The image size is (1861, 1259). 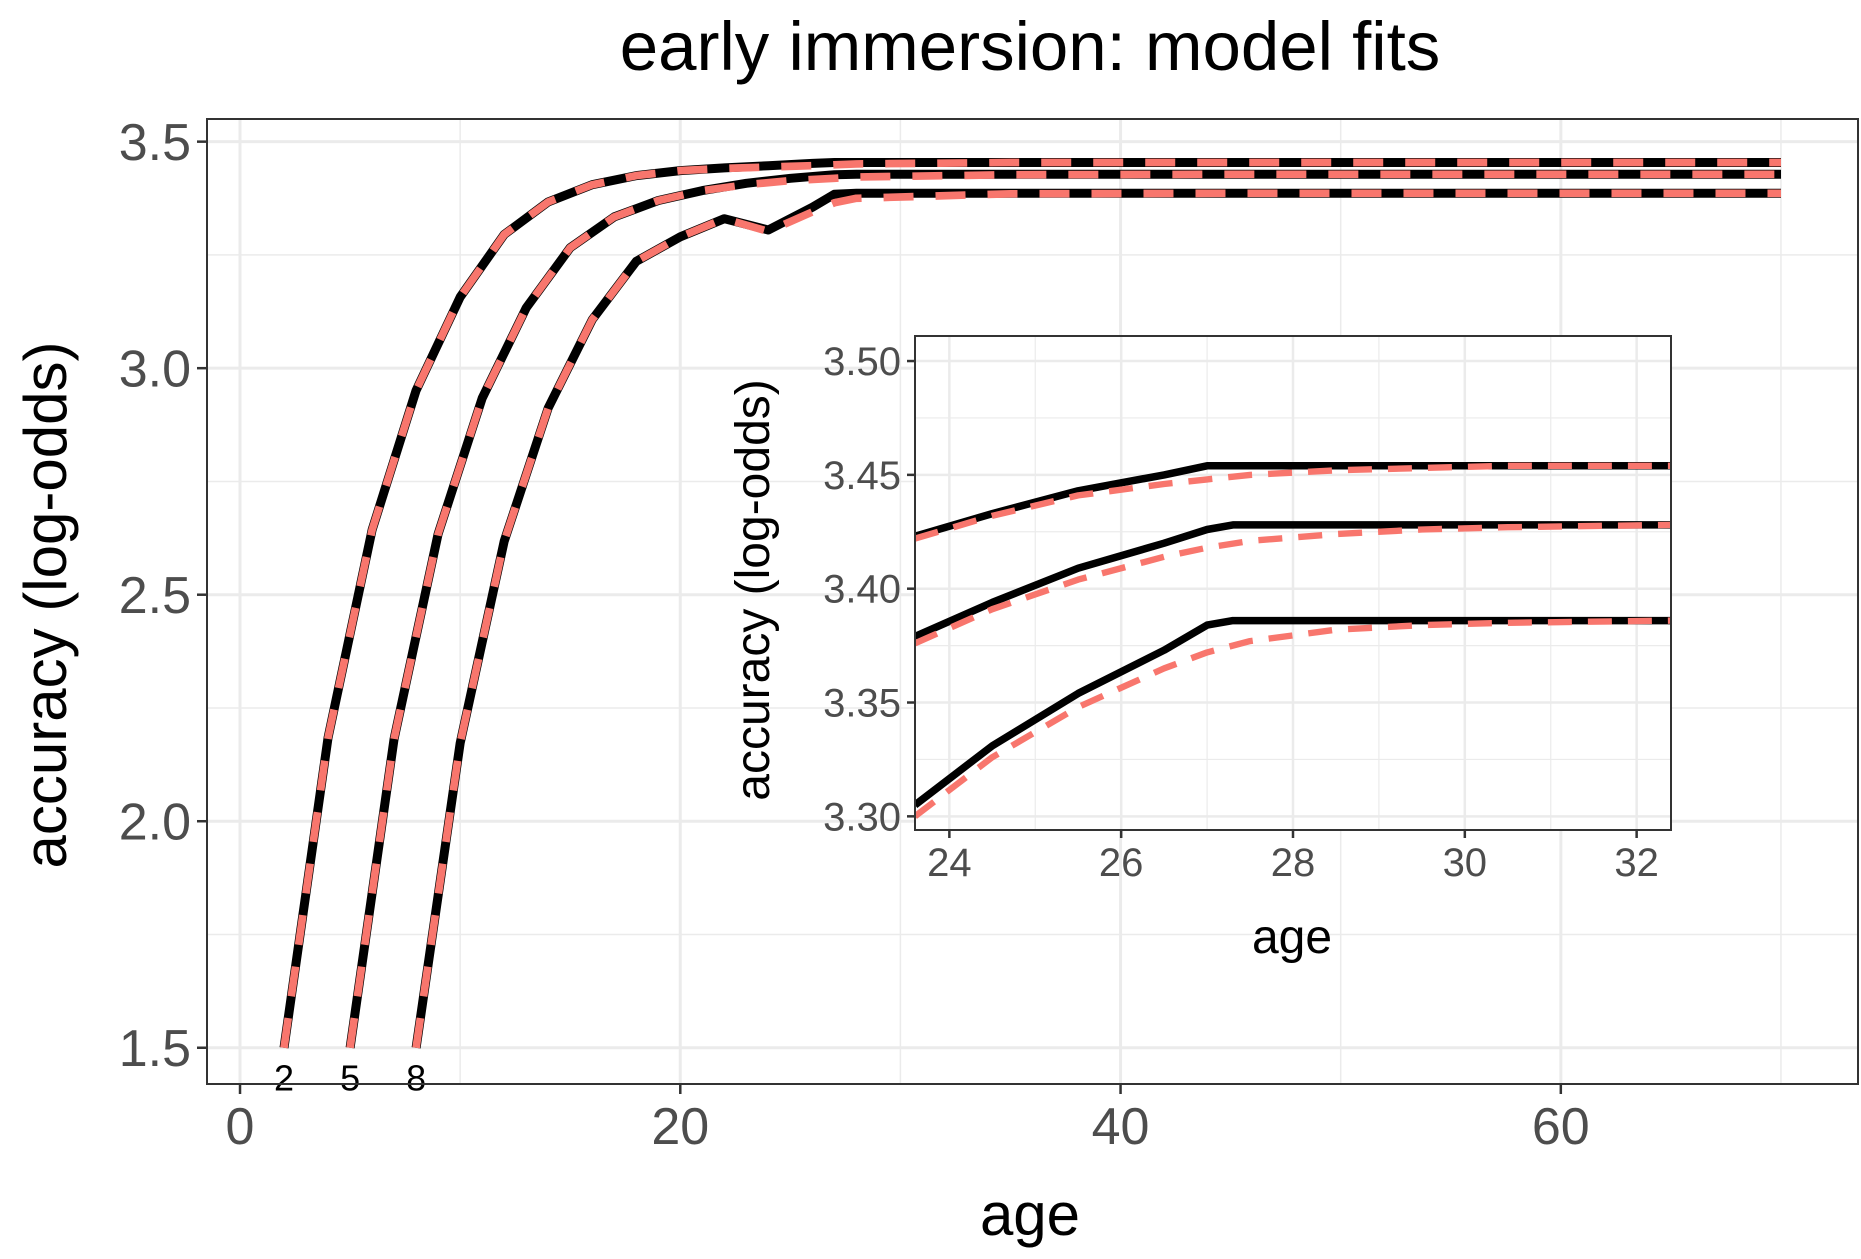 I want to click on main-y-tick-label: 1.5, so click(x=155, y=1049).